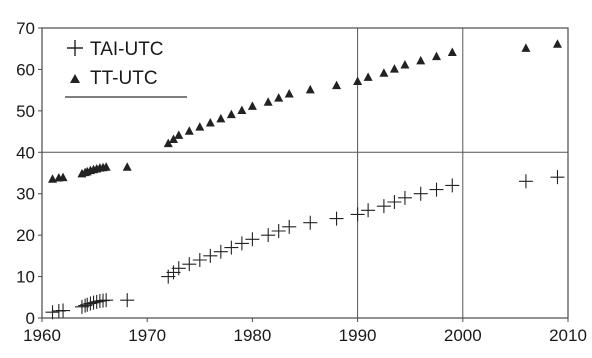  I want to click on legend-plus-marker, so click(75, 48).